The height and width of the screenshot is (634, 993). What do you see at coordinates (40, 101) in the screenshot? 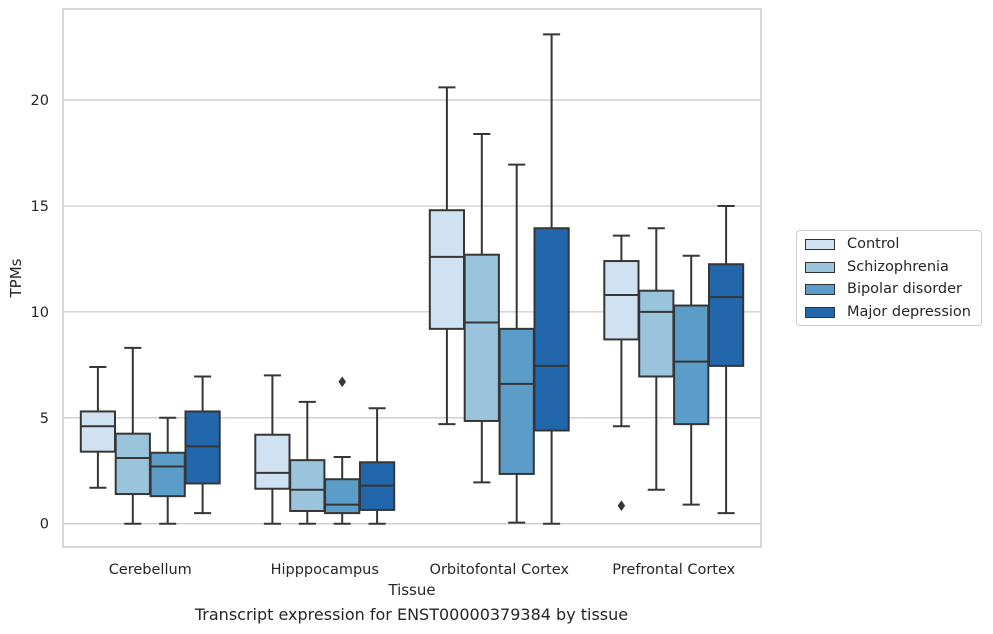
I see `y-tick-label: 20` at bounding box center [40, 101].